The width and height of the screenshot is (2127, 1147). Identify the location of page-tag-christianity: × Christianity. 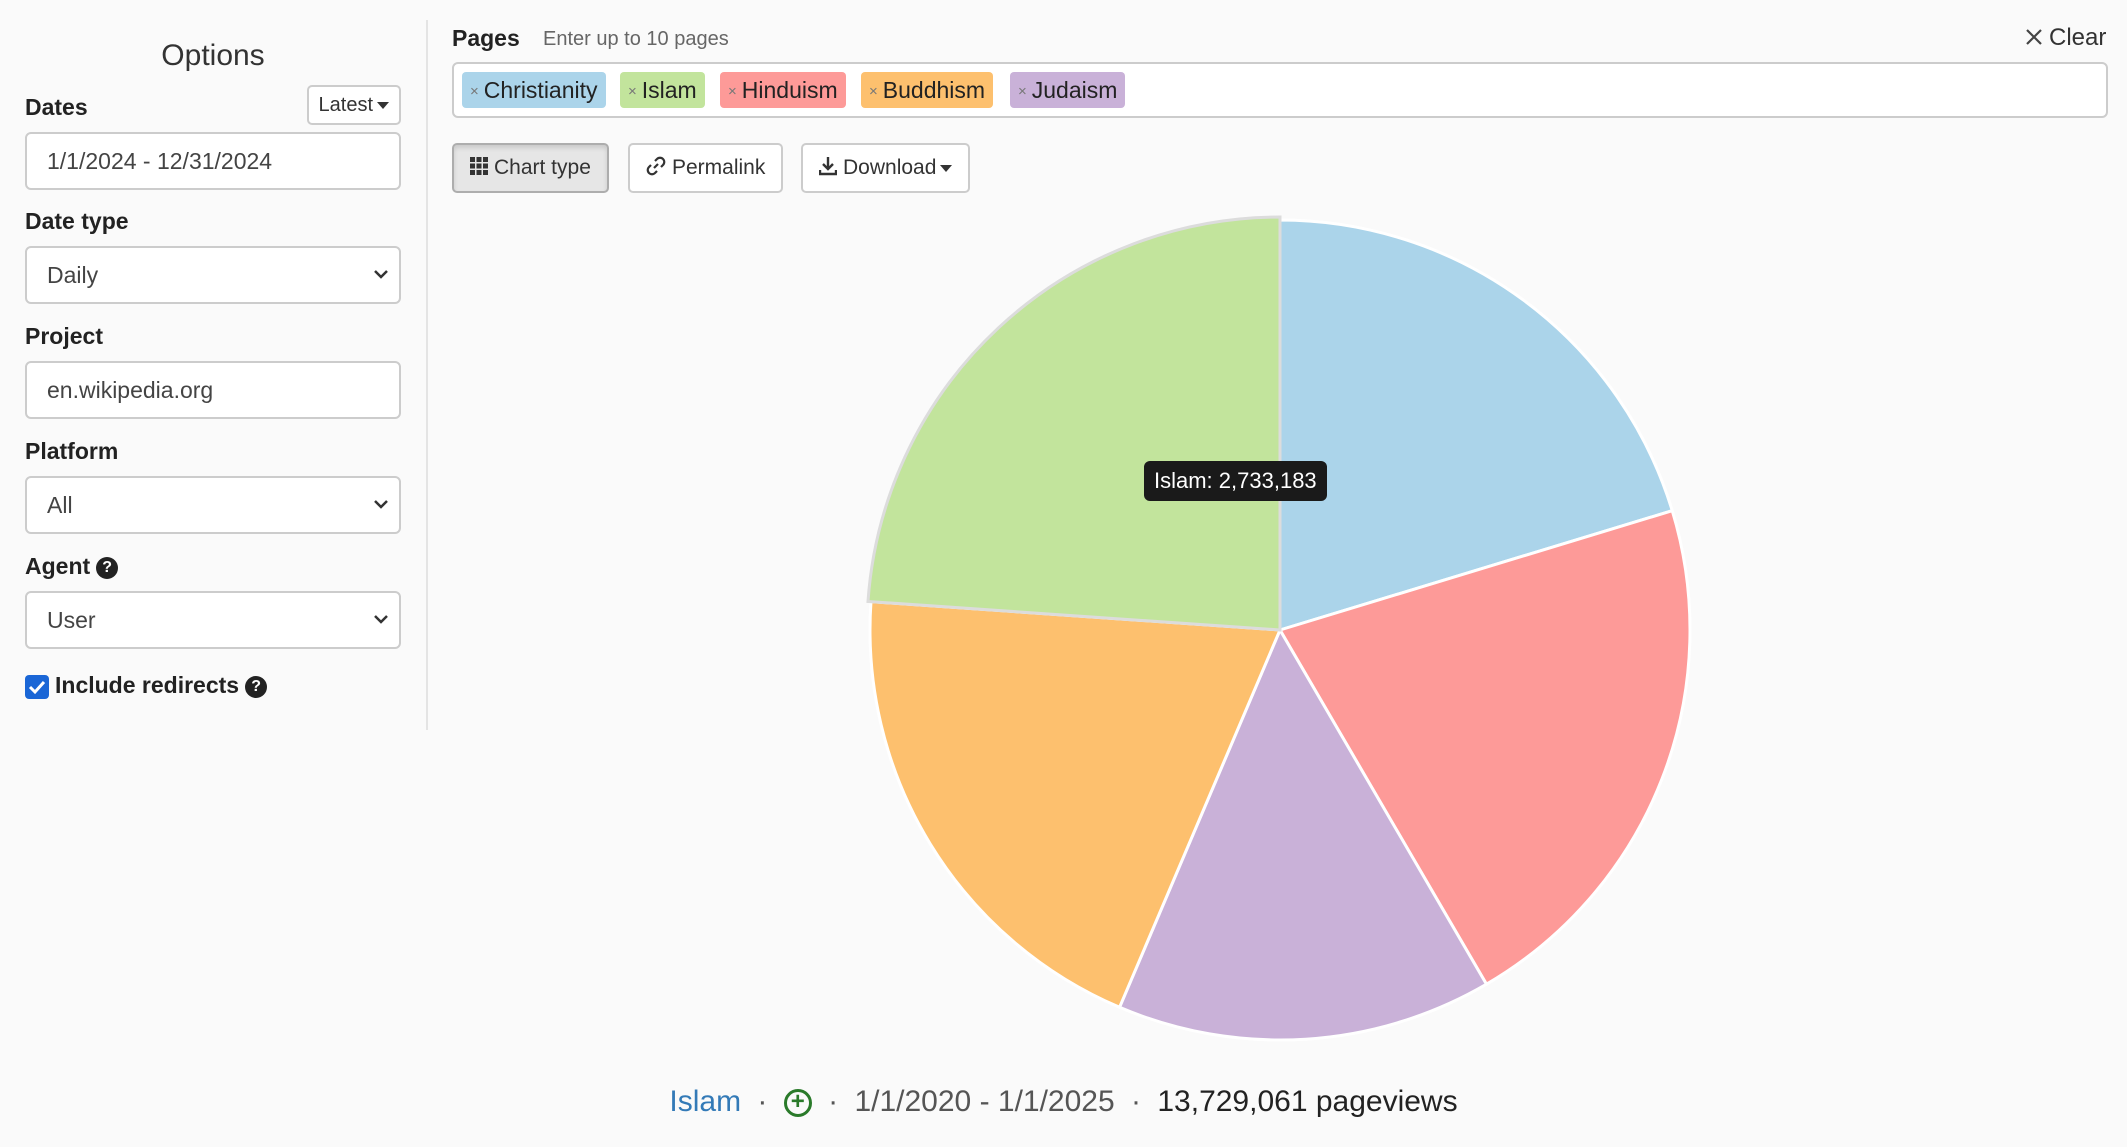
(534, 90).